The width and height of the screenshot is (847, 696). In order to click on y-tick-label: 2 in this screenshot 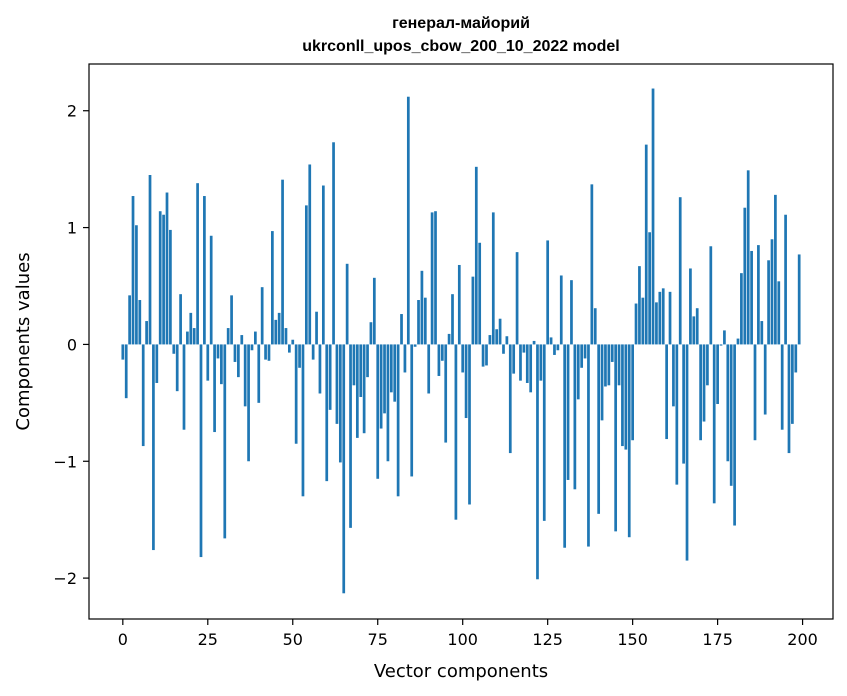, I will do `click(72, 111)`.